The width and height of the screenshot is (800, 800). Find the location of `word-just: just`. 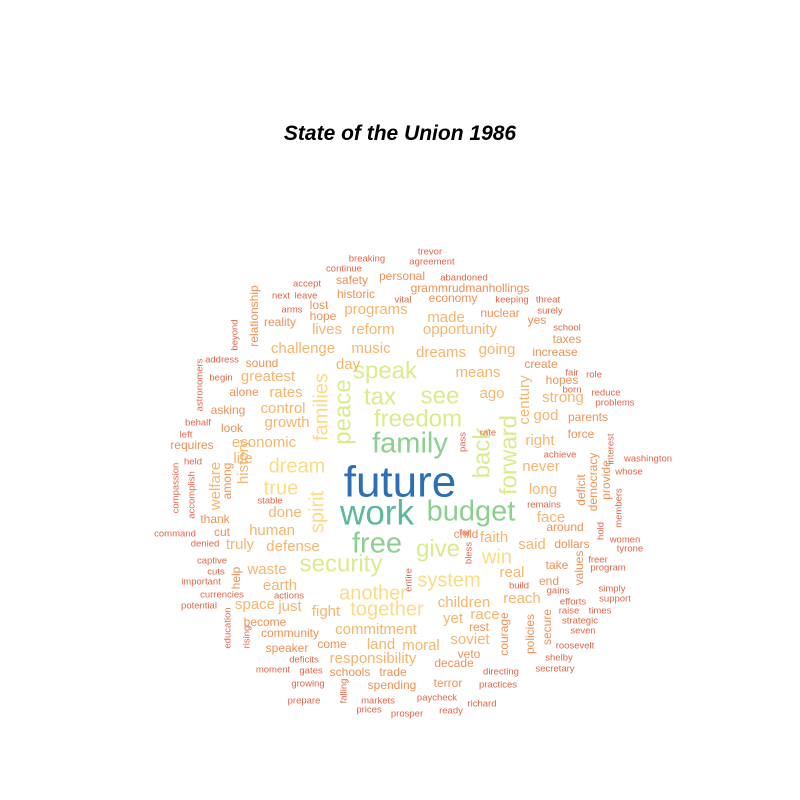

word-just: just is located at coordinates (289, 606).